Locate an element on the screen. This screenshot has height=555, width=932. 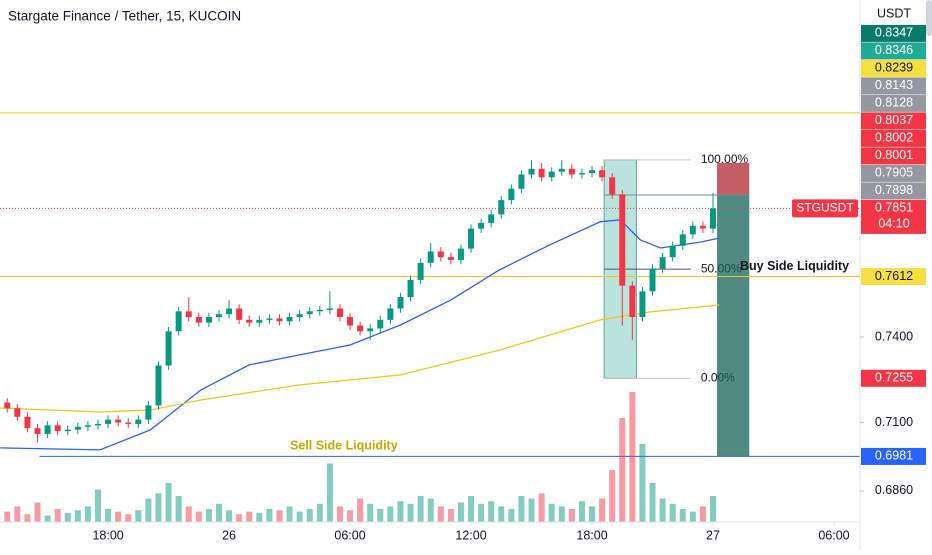
y-tick-label: 0.7100 is located at coordinates (894, 422).